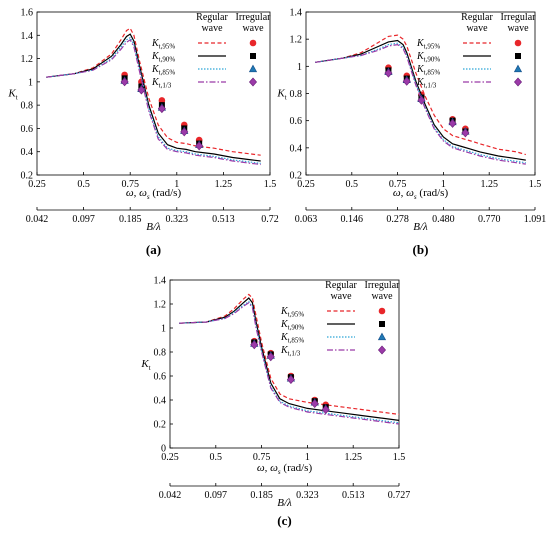  Describe the element at coordinates (153, 249) in the screenshot. I see `panel-label: (a)` at that location.